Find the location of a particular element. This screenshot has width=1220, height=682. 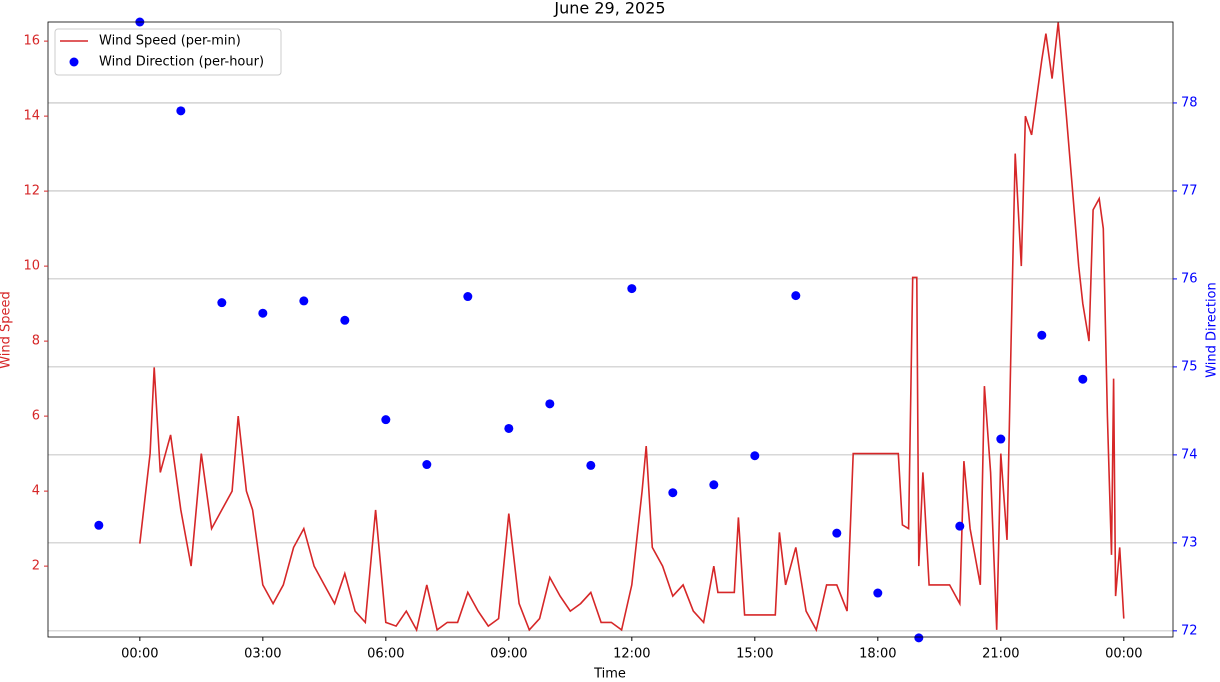

y-tick-label: 12 is located at coordinates (31, 191).